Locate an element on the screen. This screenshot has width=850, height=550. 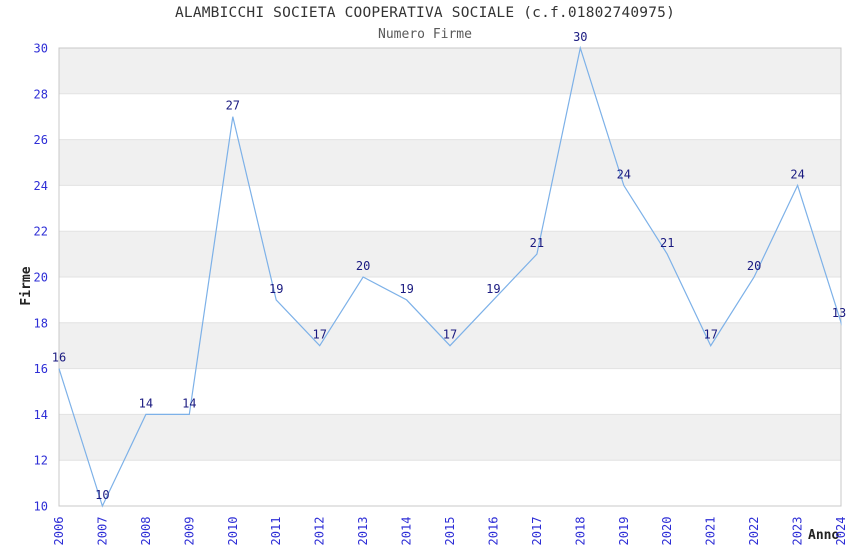
y-tick-labels: 10 12 14 16 18 20 22 24 26 28 30 is located at coordinates (41, 278).